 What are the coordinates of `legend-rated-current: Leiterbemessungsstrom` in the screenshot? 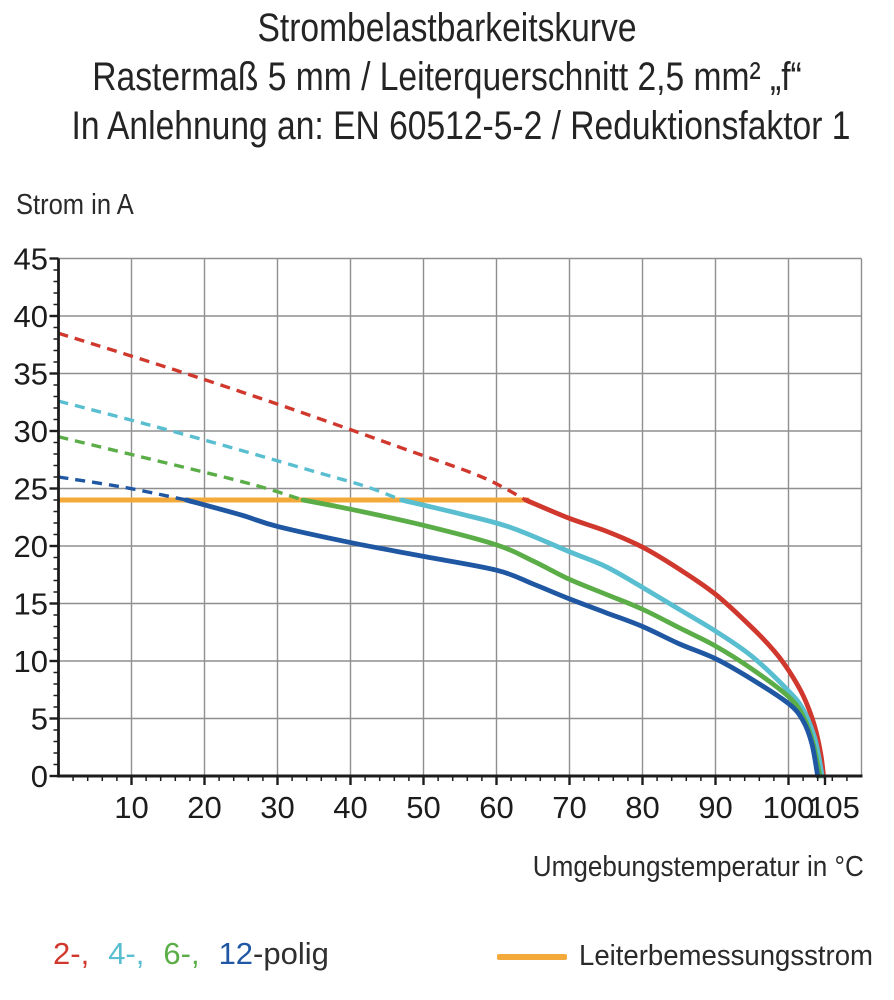 It's located at (692, 956).